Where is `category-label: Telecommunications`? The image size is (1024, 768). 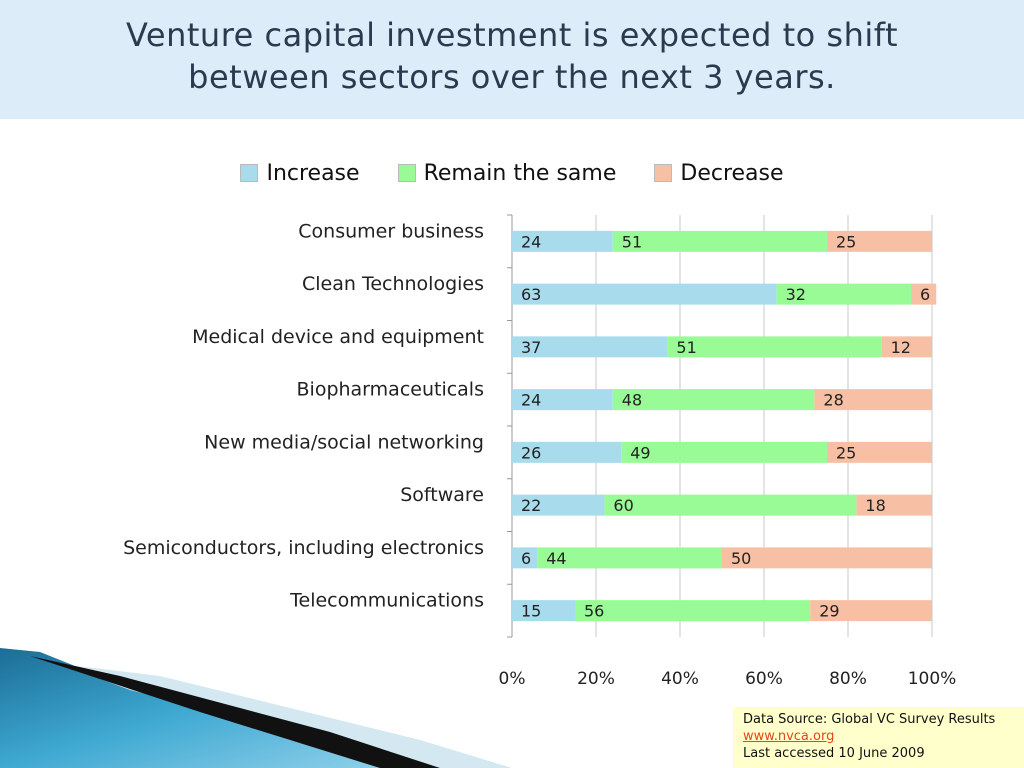 category-label: Telecommunications is located at coordinates (386, 601).